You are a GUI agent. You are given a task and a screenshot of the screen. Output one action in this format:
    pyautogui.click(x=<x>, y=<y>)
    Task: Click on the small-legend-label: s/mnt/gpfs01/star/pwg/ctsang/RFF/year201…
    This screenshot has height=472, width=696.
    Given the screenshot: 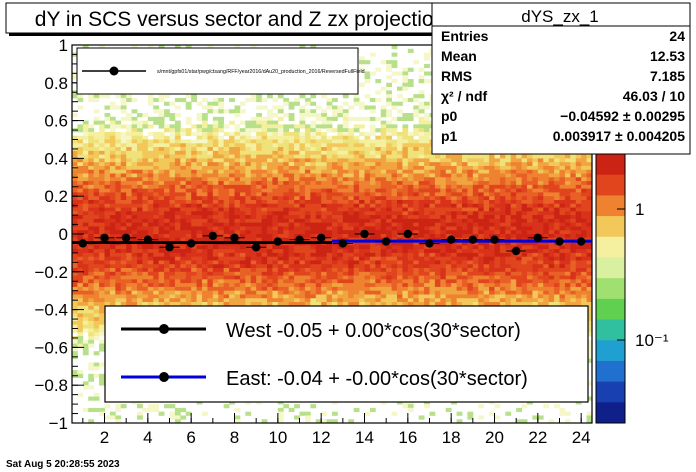 What is the action you would take?
    pyautogui.click(x=261, y=72)
    